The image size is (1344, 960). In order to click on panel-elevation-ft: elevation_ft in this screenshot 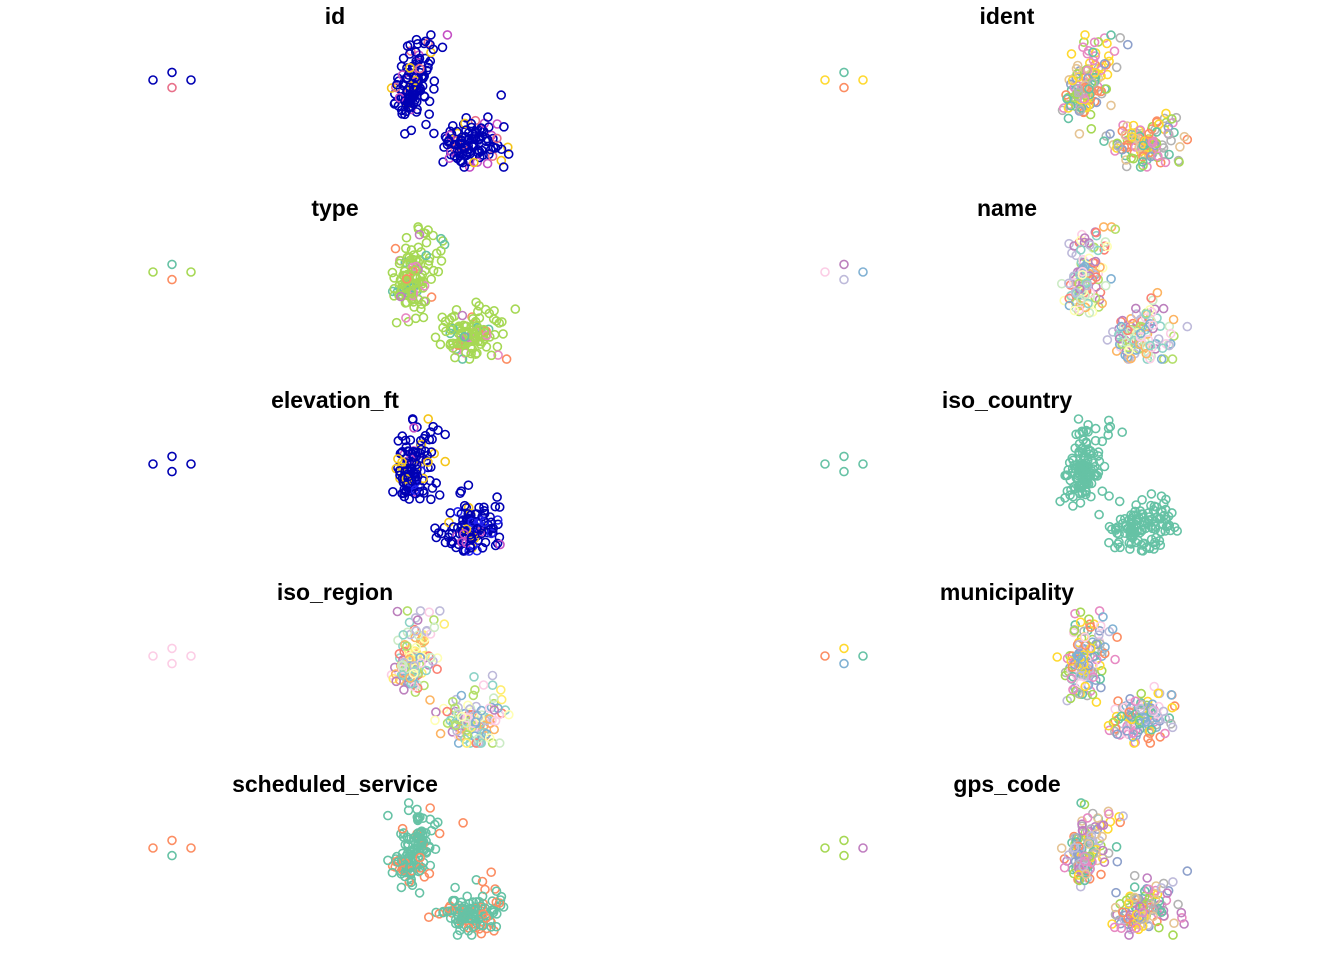, I will do `click(326, 471)`.